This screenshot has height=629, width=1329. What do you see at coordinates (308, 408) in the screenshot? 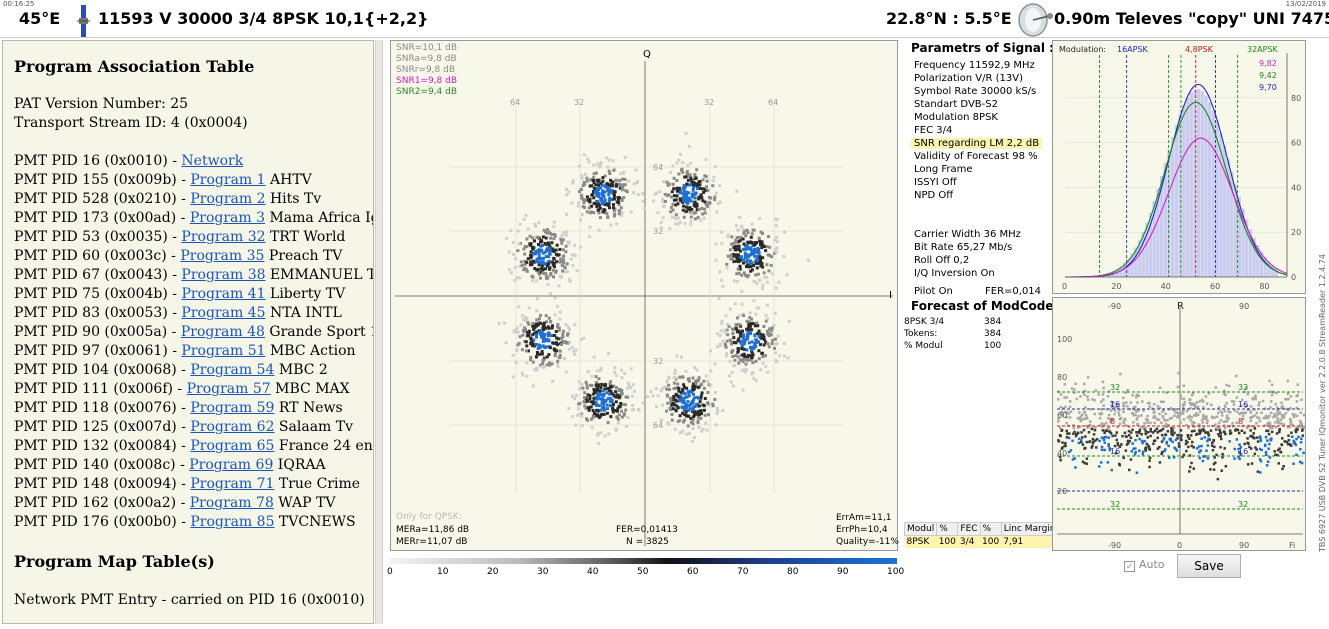
I see `channel-name: RT News` at bounding box center [308, 408].